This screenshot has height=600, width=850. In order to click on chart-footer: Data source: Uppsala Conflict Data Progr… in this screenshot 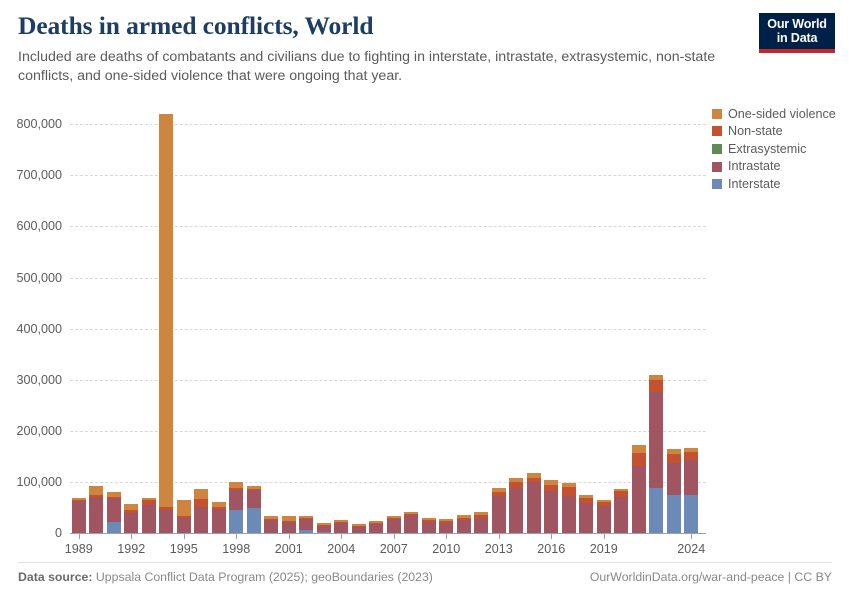, I will do `click(425, 577)`.